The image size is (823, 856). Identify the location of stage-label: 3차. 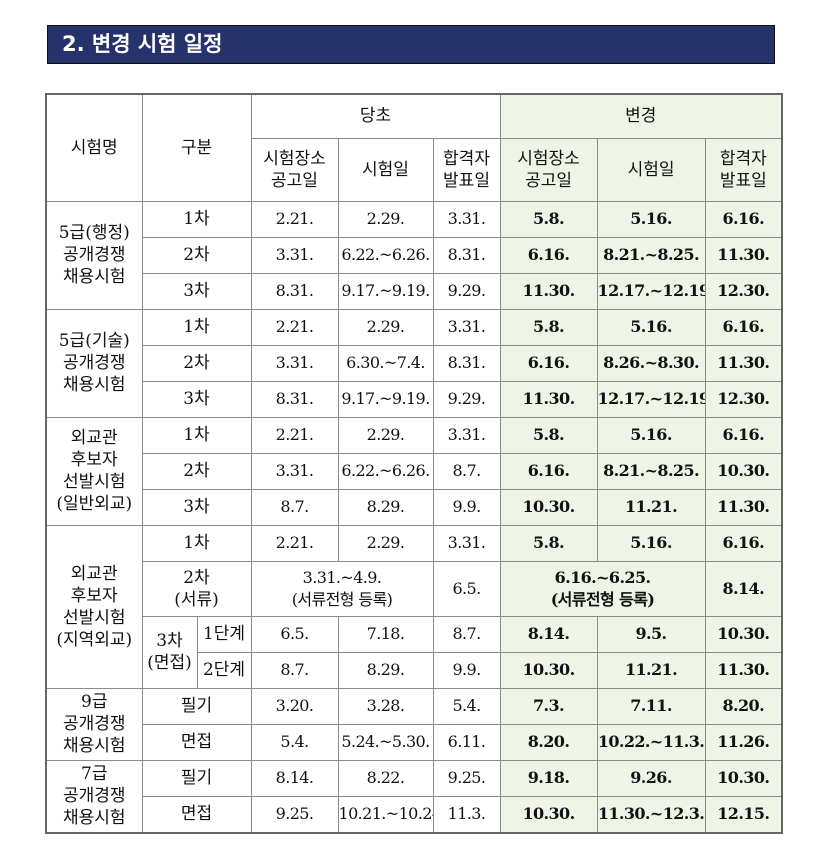
(196, 399).